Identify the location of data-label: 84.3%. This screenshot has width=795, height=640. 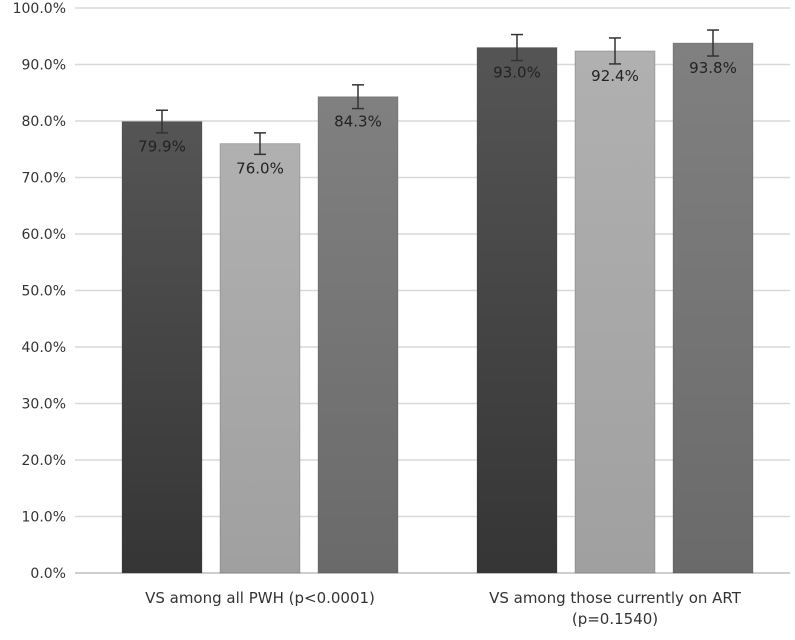
(358, 122).